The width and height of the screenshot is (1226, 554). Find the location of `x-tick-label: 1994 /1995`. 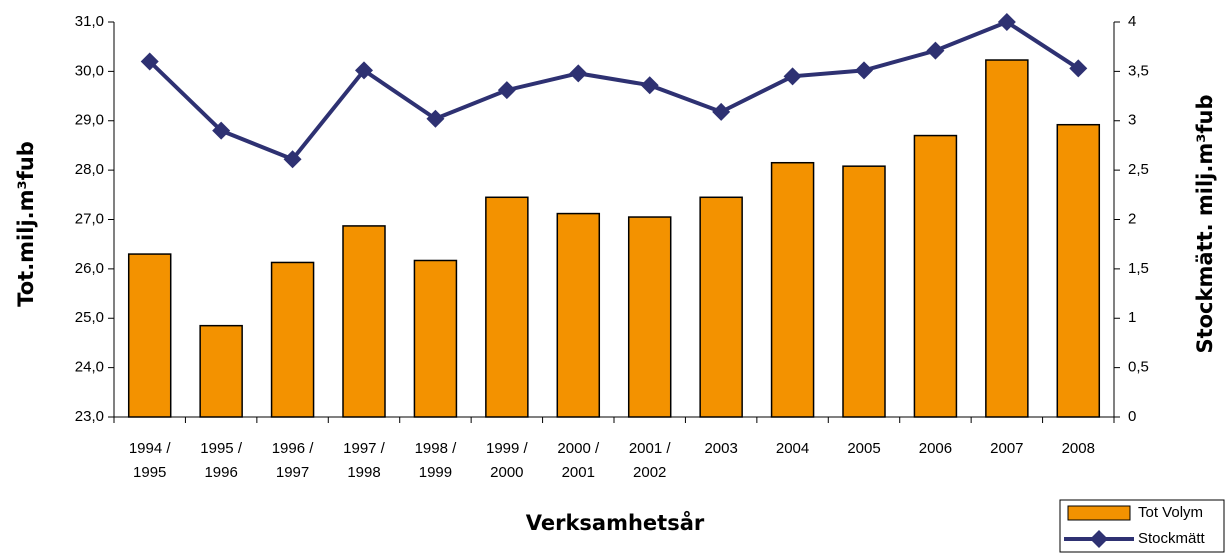

x-tick-label: 1994 /1995 is located at coordinates (150, 460).